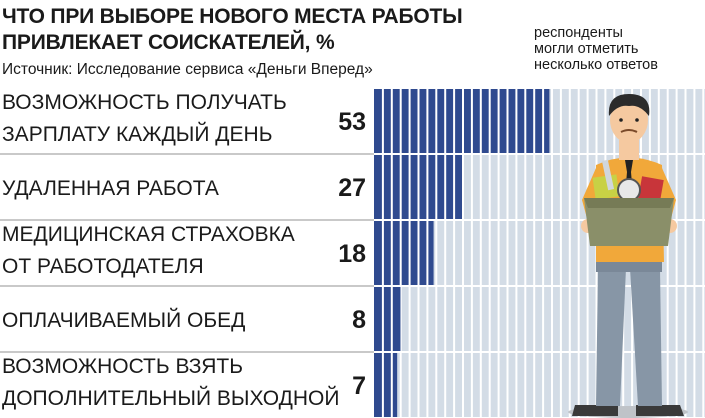 Image resolution: width=705 pixels, height=418 pixels. I want to click on box-item-ruler, so click(608, 175).